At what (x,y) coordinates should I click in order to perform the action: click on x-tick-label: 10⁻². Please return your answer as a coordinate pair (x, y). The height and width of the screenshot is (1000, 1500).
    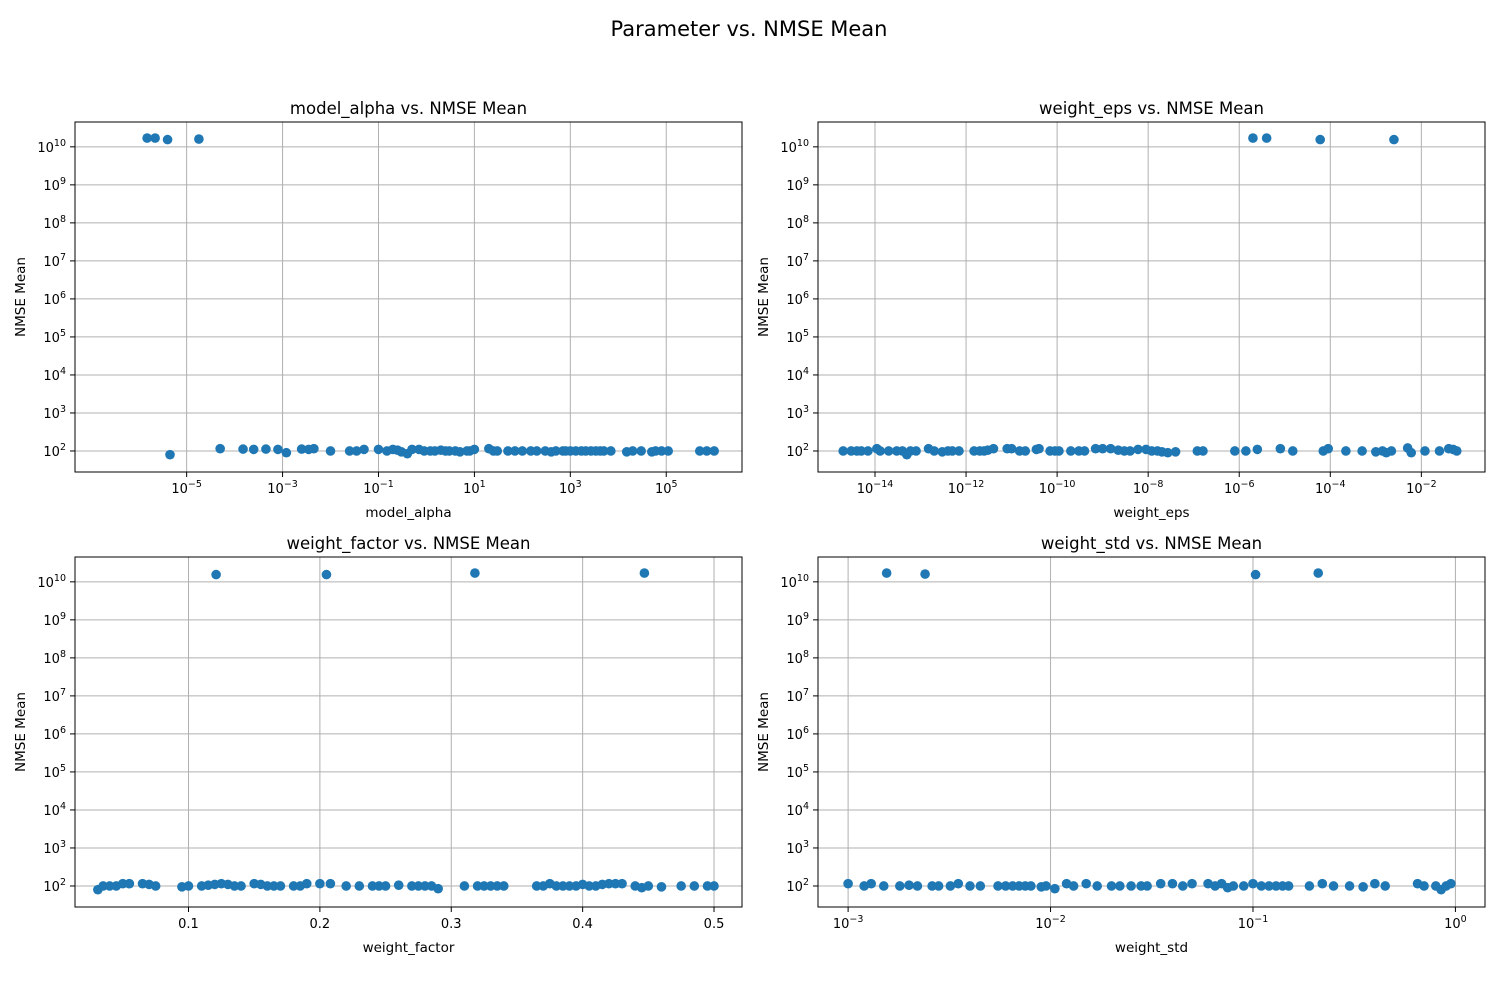
    Looking at the image, I should click on (1421, 488).